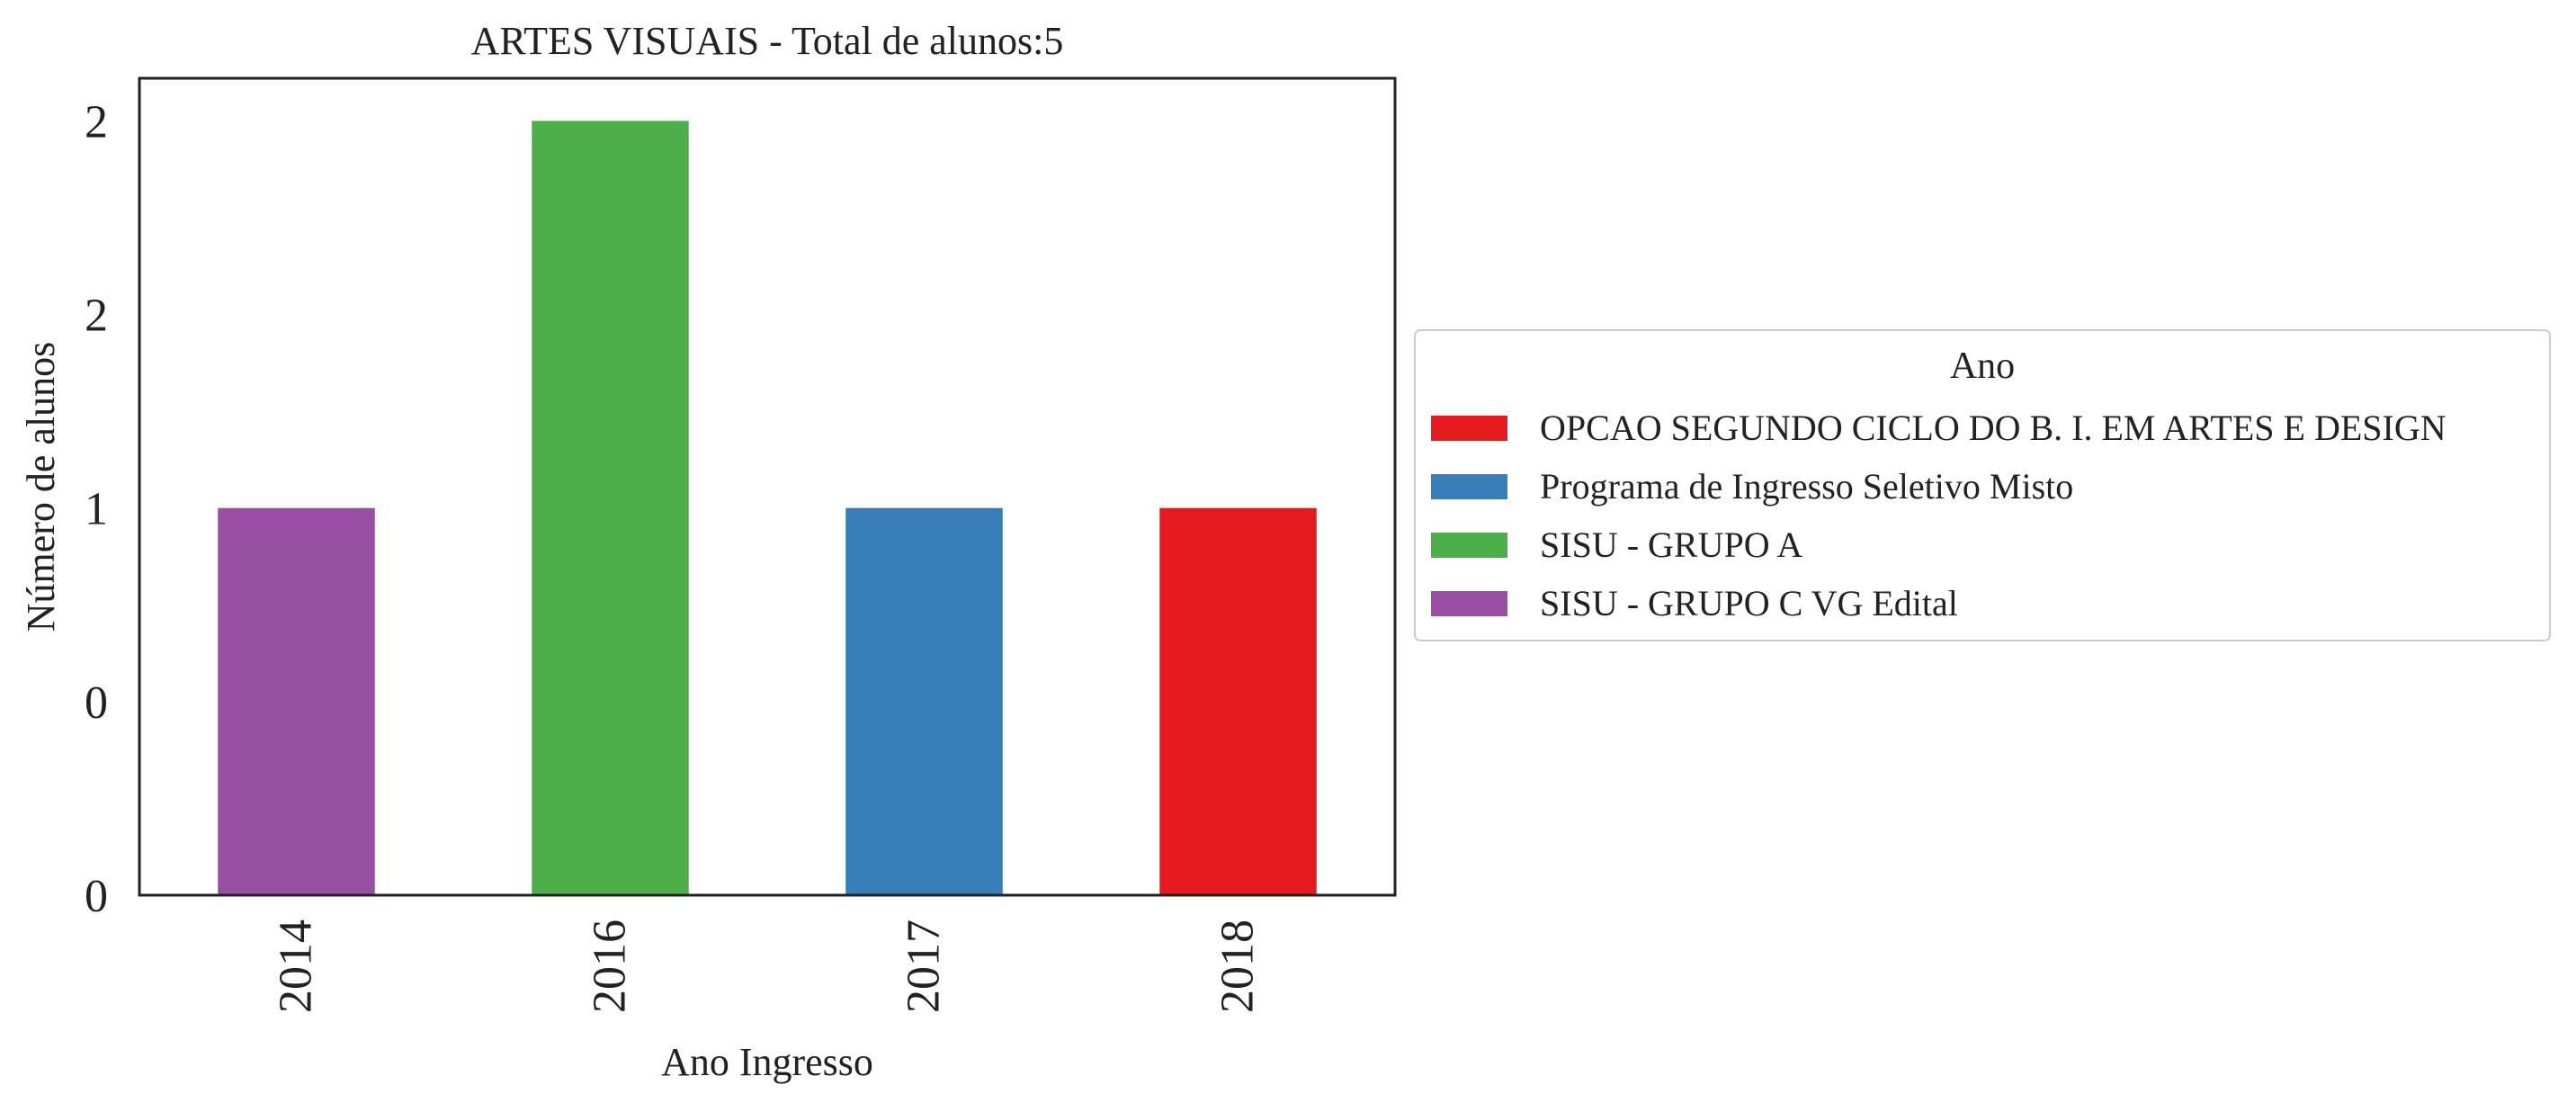 This screenshot has height=1112, width=2576. Describe the element at coordinates (610, 966) in the screenshot. I see `x-tick-label-2016: 2016` at that location.